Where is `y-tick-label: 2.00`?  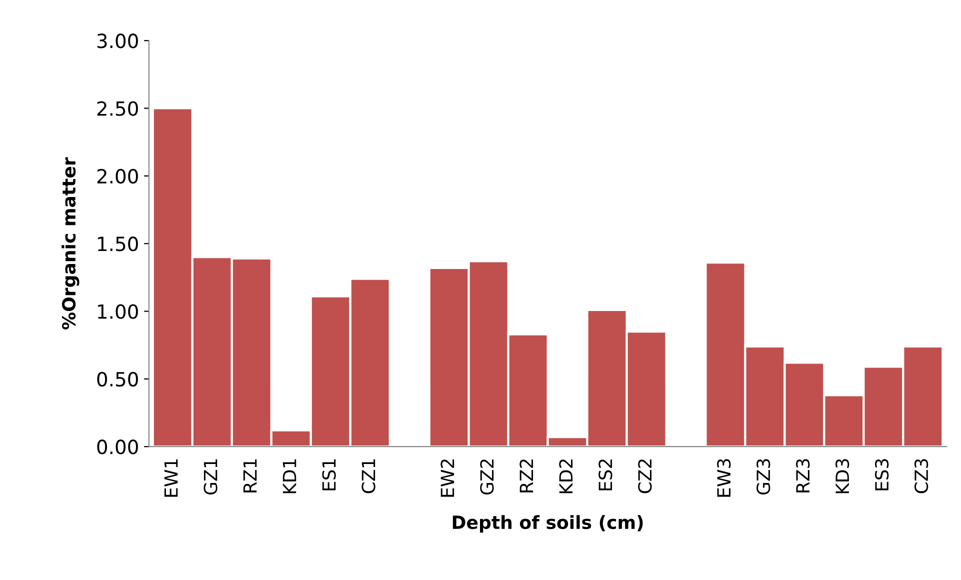
y-tick-label: 2.00 is located at coordinates (117, 176).